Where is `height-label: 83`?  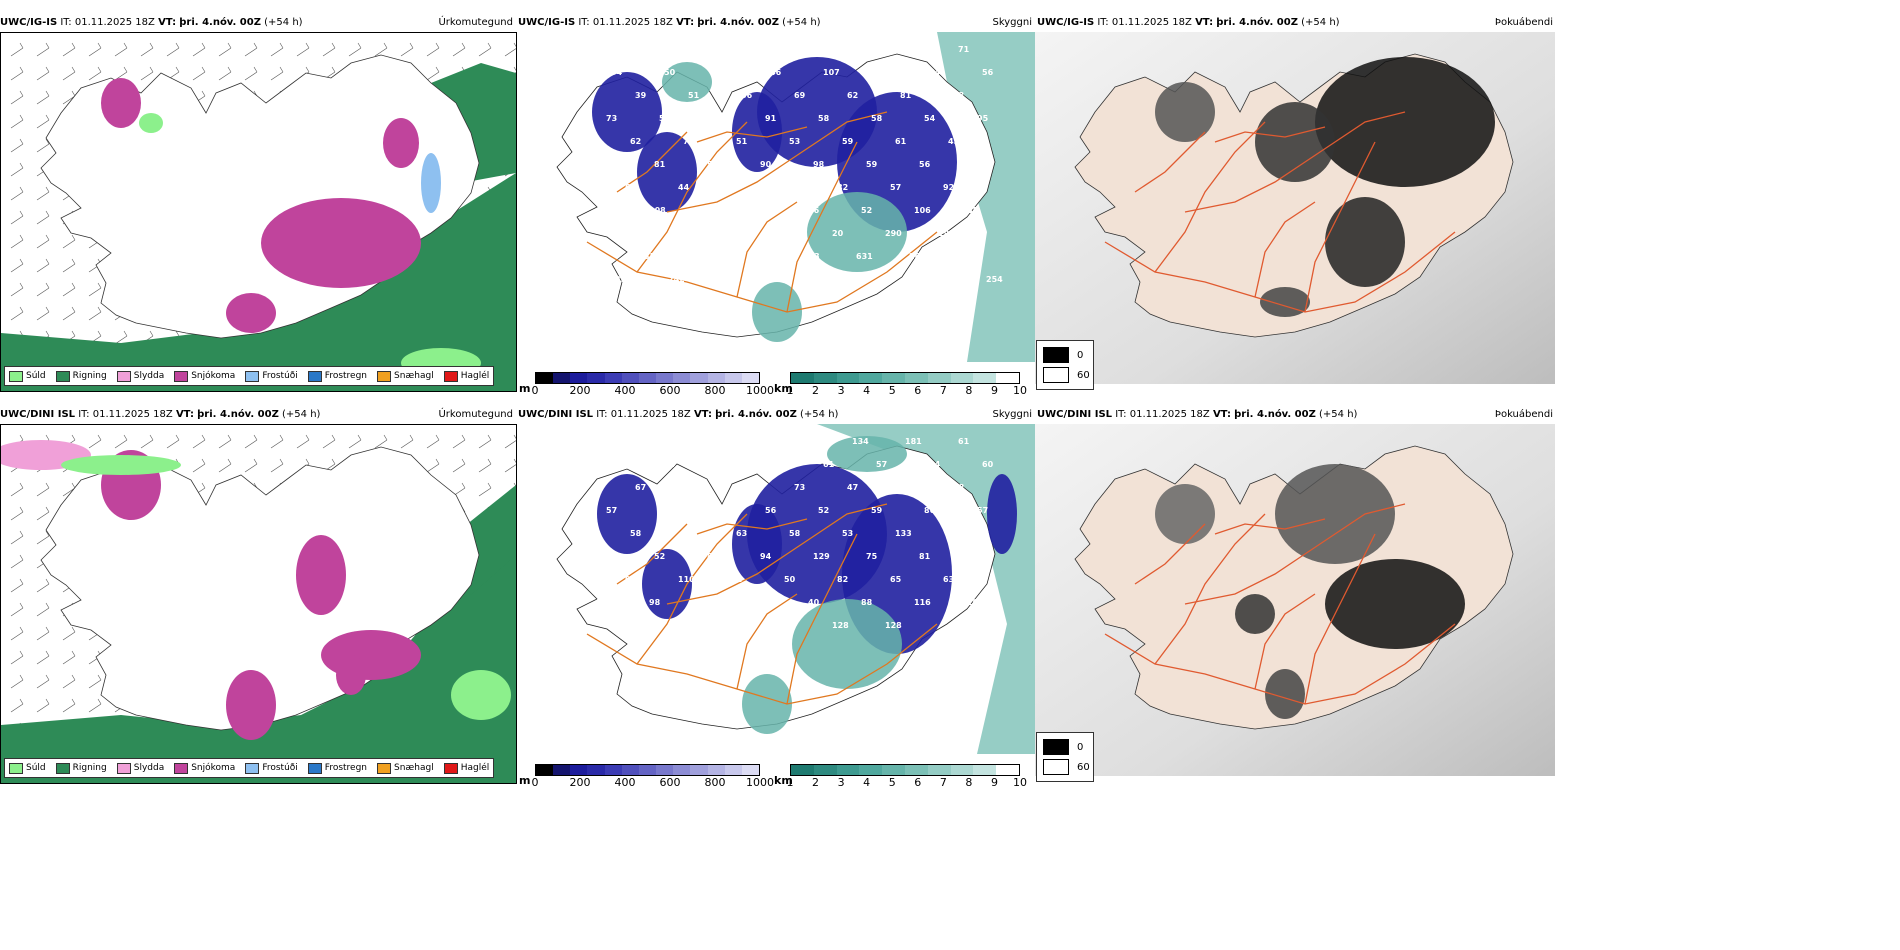 height-label: 83 is located at coordinates (707, 210).